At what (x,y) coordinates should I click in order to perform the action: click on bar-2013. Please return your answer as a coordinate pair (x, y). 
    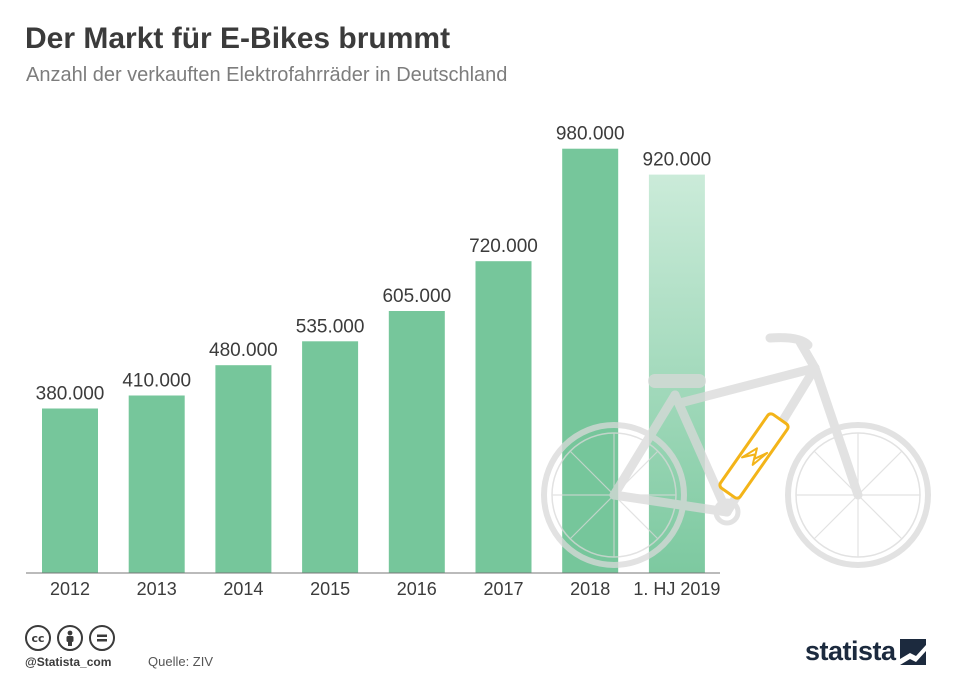
    Looking at the image, I should click on (156, 484).